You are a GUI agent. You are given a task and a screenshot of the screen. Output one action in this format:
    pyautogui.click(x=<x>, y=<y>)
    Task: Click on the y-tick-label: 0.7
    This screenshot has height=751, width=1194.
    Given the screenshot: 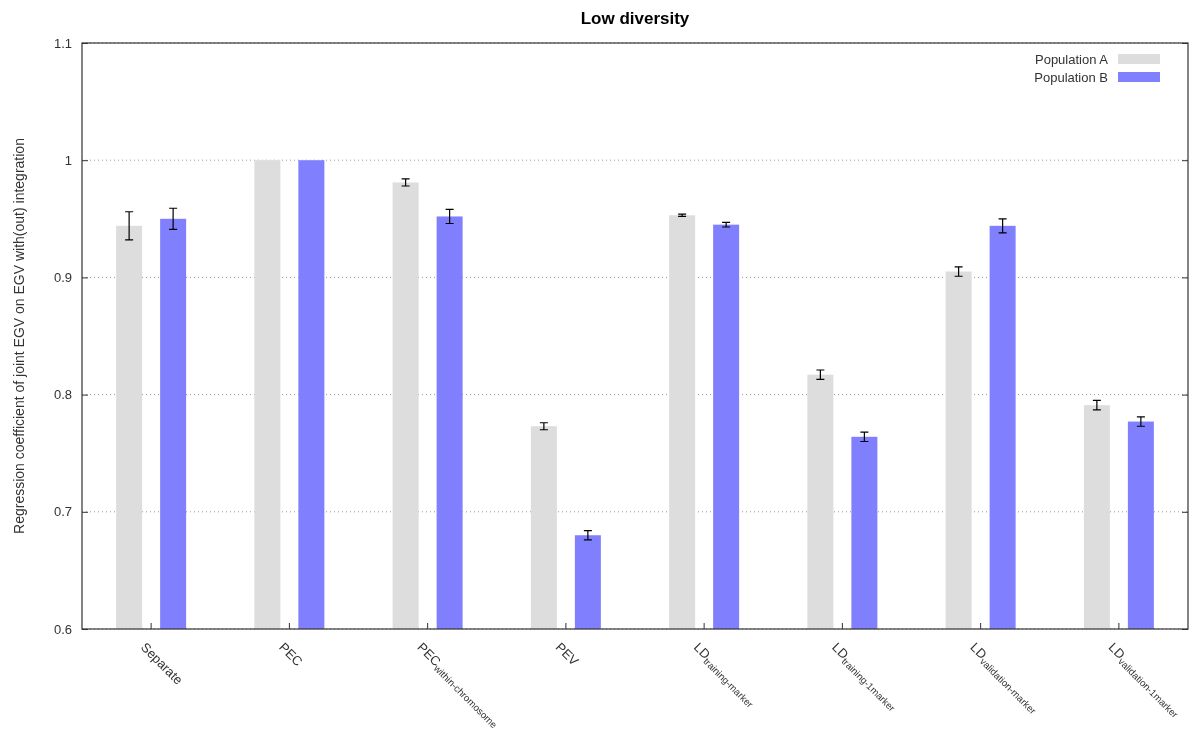 What is the action you would take?
    pyautogui.click(x=62, y=512)
    